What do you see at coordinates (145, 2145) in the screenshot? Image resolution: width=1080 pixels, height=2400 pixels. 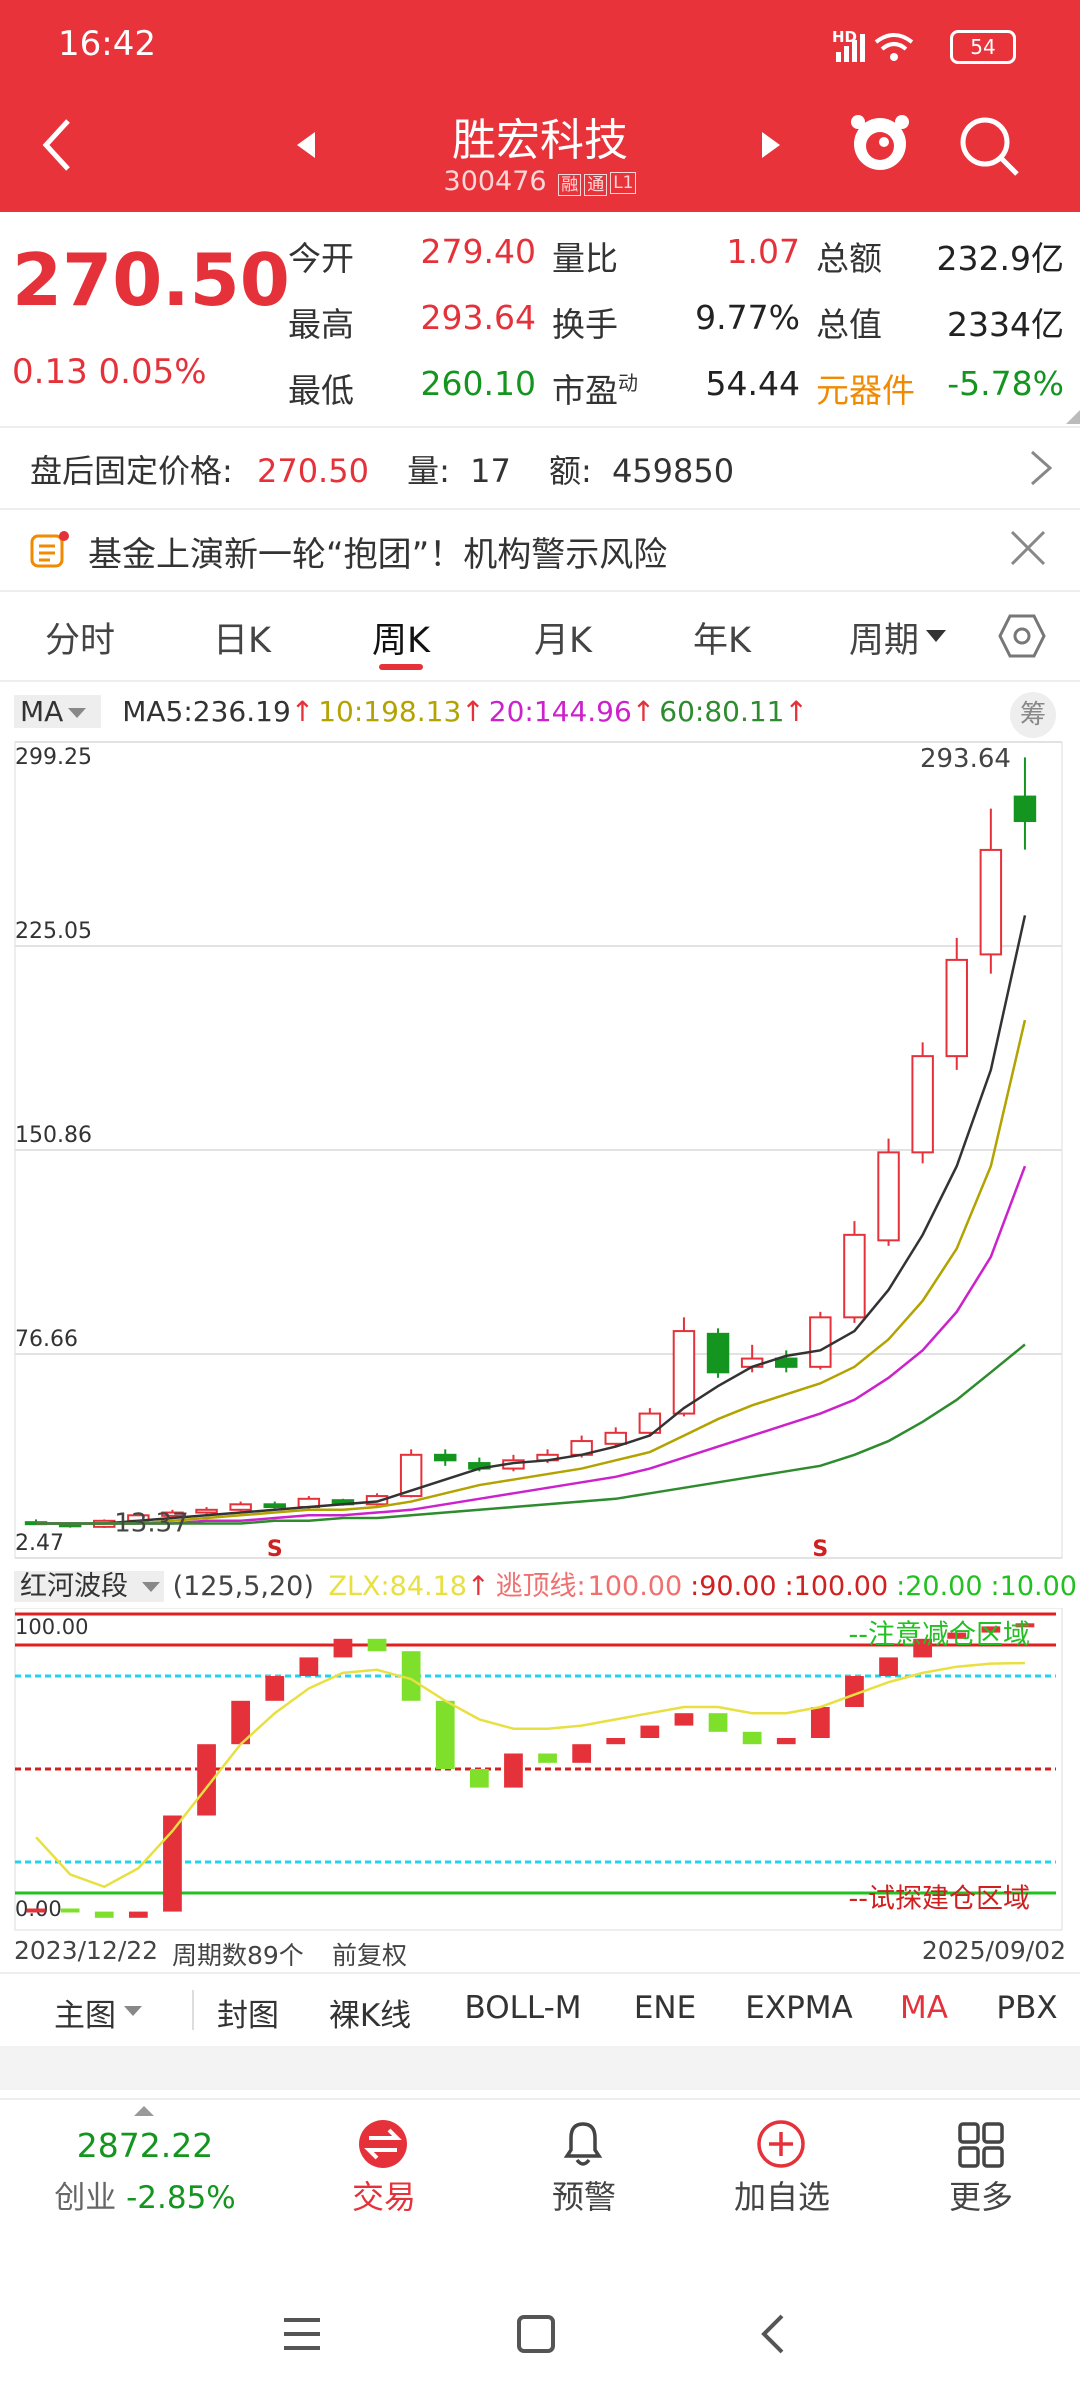 I see `index-value: 2872.22` at bounding box center [145, 2145].